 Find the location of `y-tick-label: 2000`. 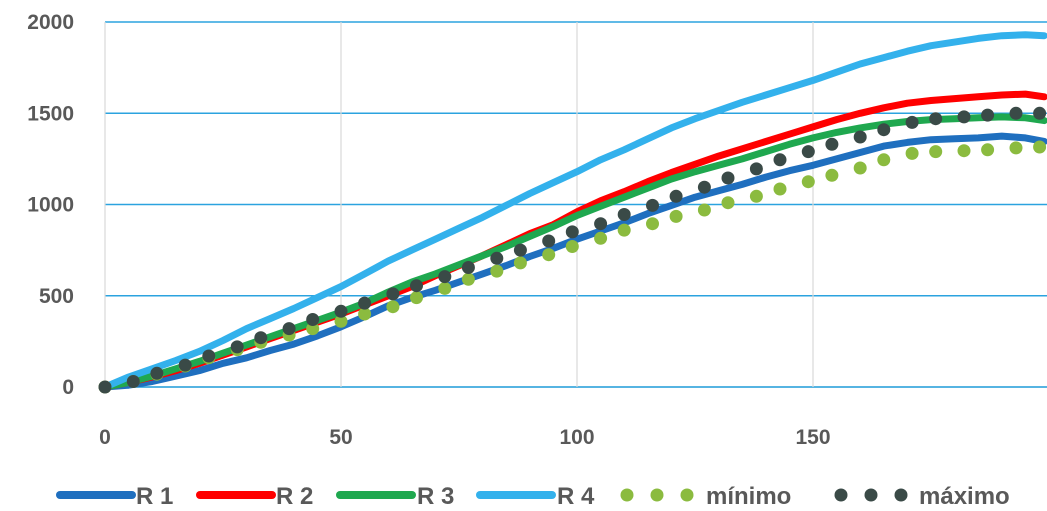

y-tick-label: 2000 is located at coordinates (50, 22).